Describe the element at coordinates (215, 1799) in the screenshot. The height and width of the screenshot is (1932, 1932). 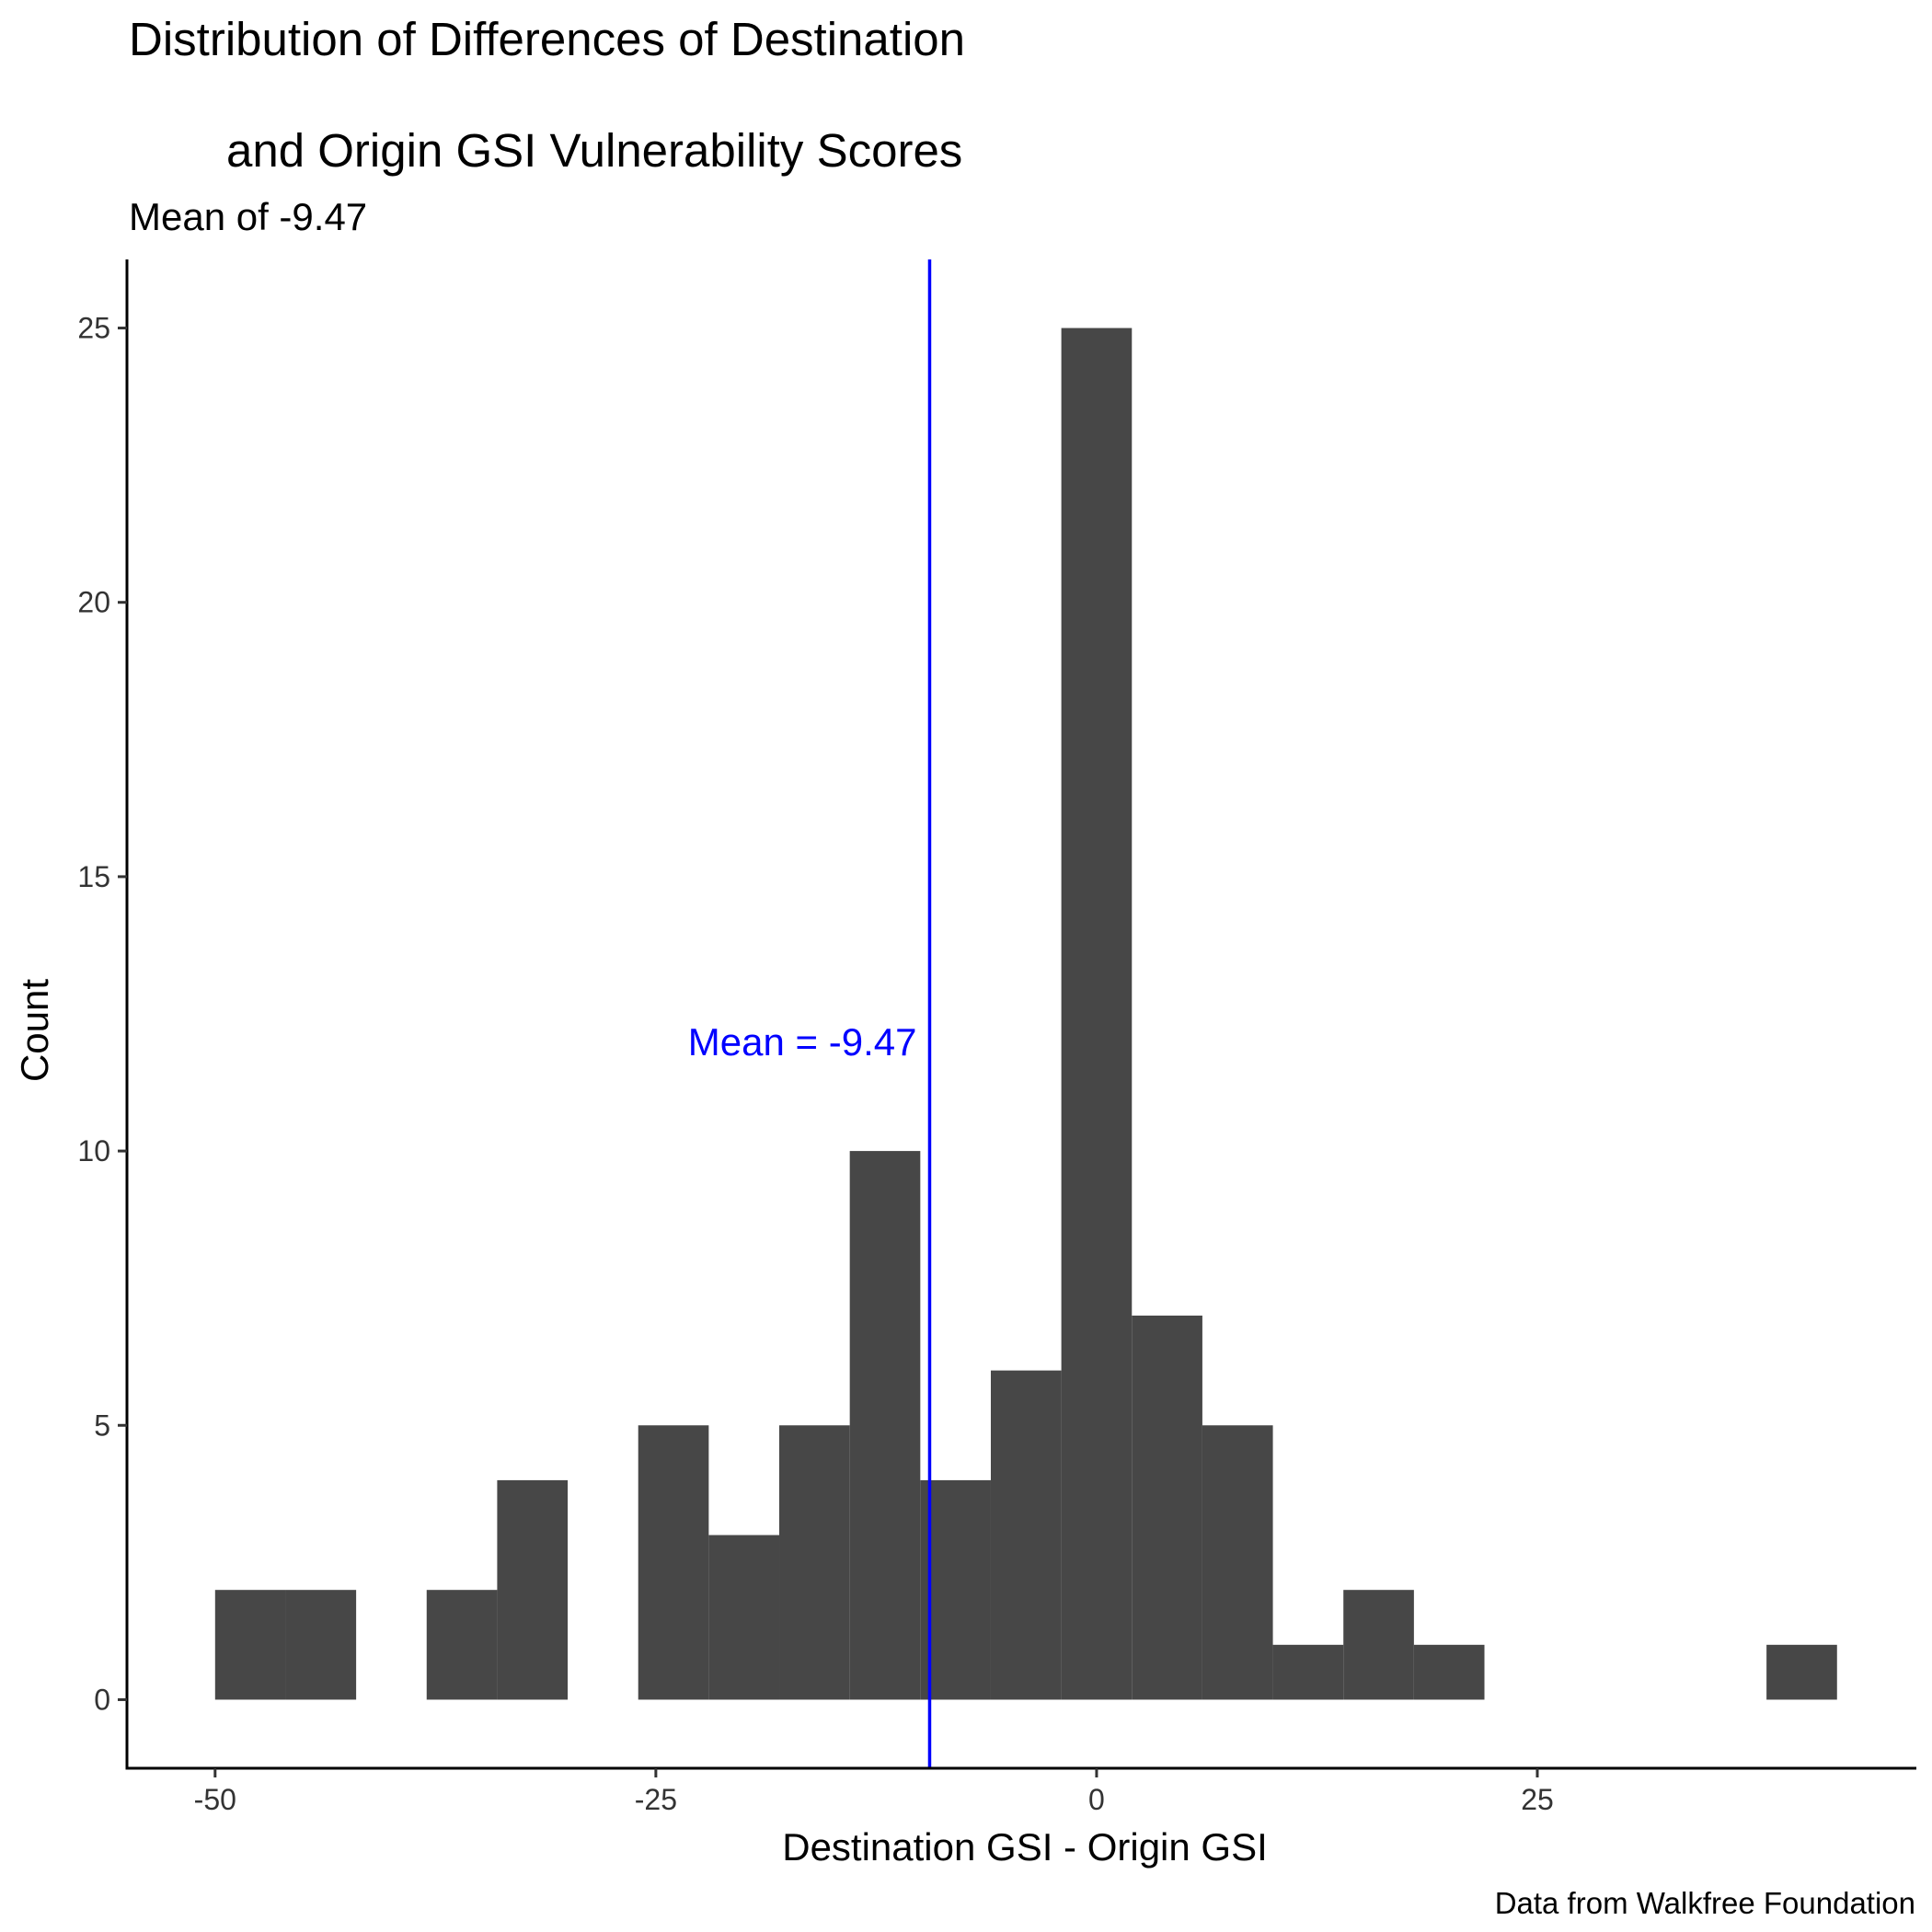
I see `x-tick-label: -50` at that location.